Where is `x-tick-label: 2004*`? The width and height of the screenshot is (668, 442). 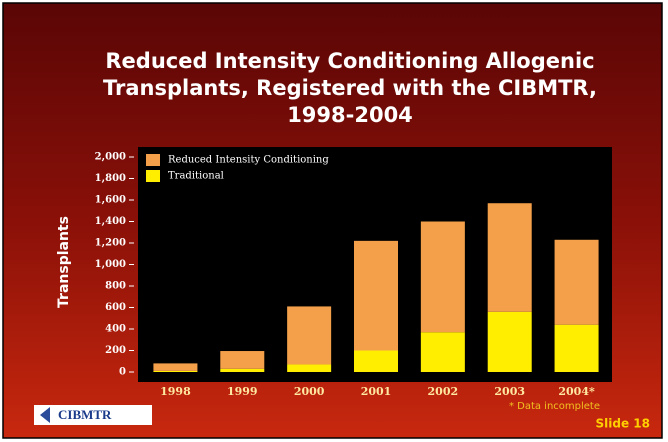 x-tick-label: 2004* is located at coordinates (576, 391).